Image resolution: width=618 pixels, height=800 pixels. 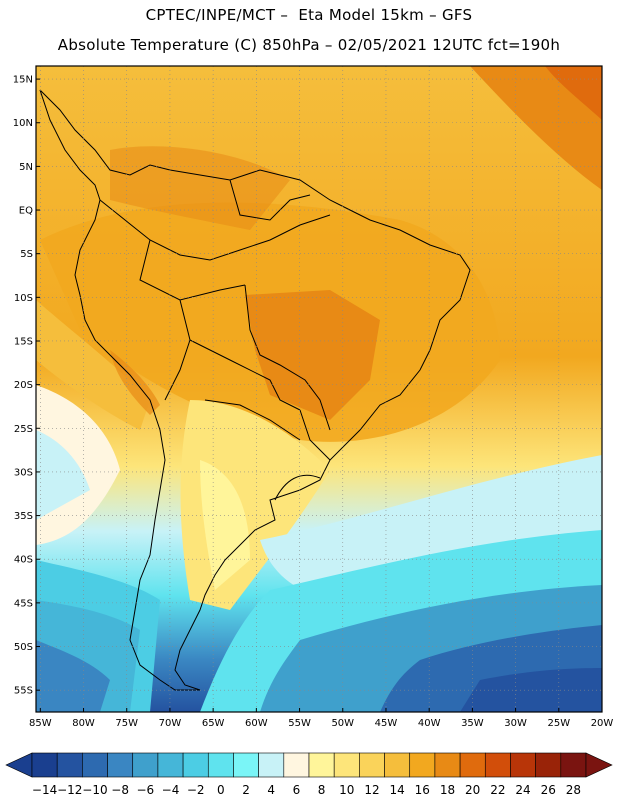 I want to click on lat-label: 10N, so click(x=23, y=123).